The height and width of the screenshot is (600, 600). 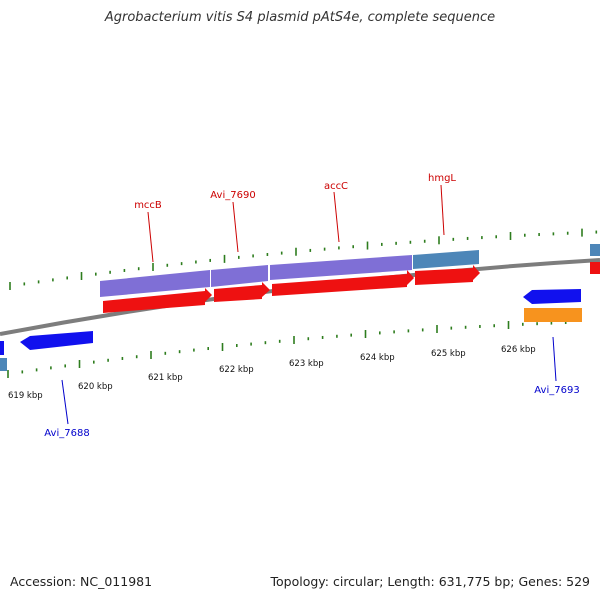 I want to click on ruler-label: 626 kbp, so click(x=518, y=350).